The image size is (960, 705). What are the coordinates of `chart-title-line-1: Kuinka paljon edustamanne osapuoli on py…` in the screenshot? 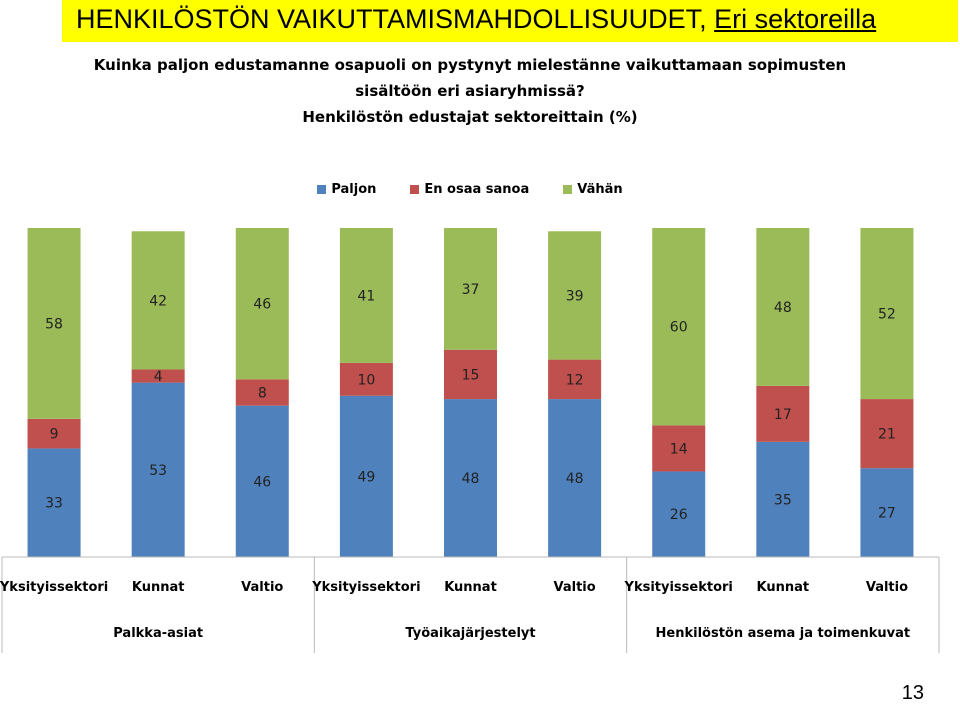 It's located at (470, 65).